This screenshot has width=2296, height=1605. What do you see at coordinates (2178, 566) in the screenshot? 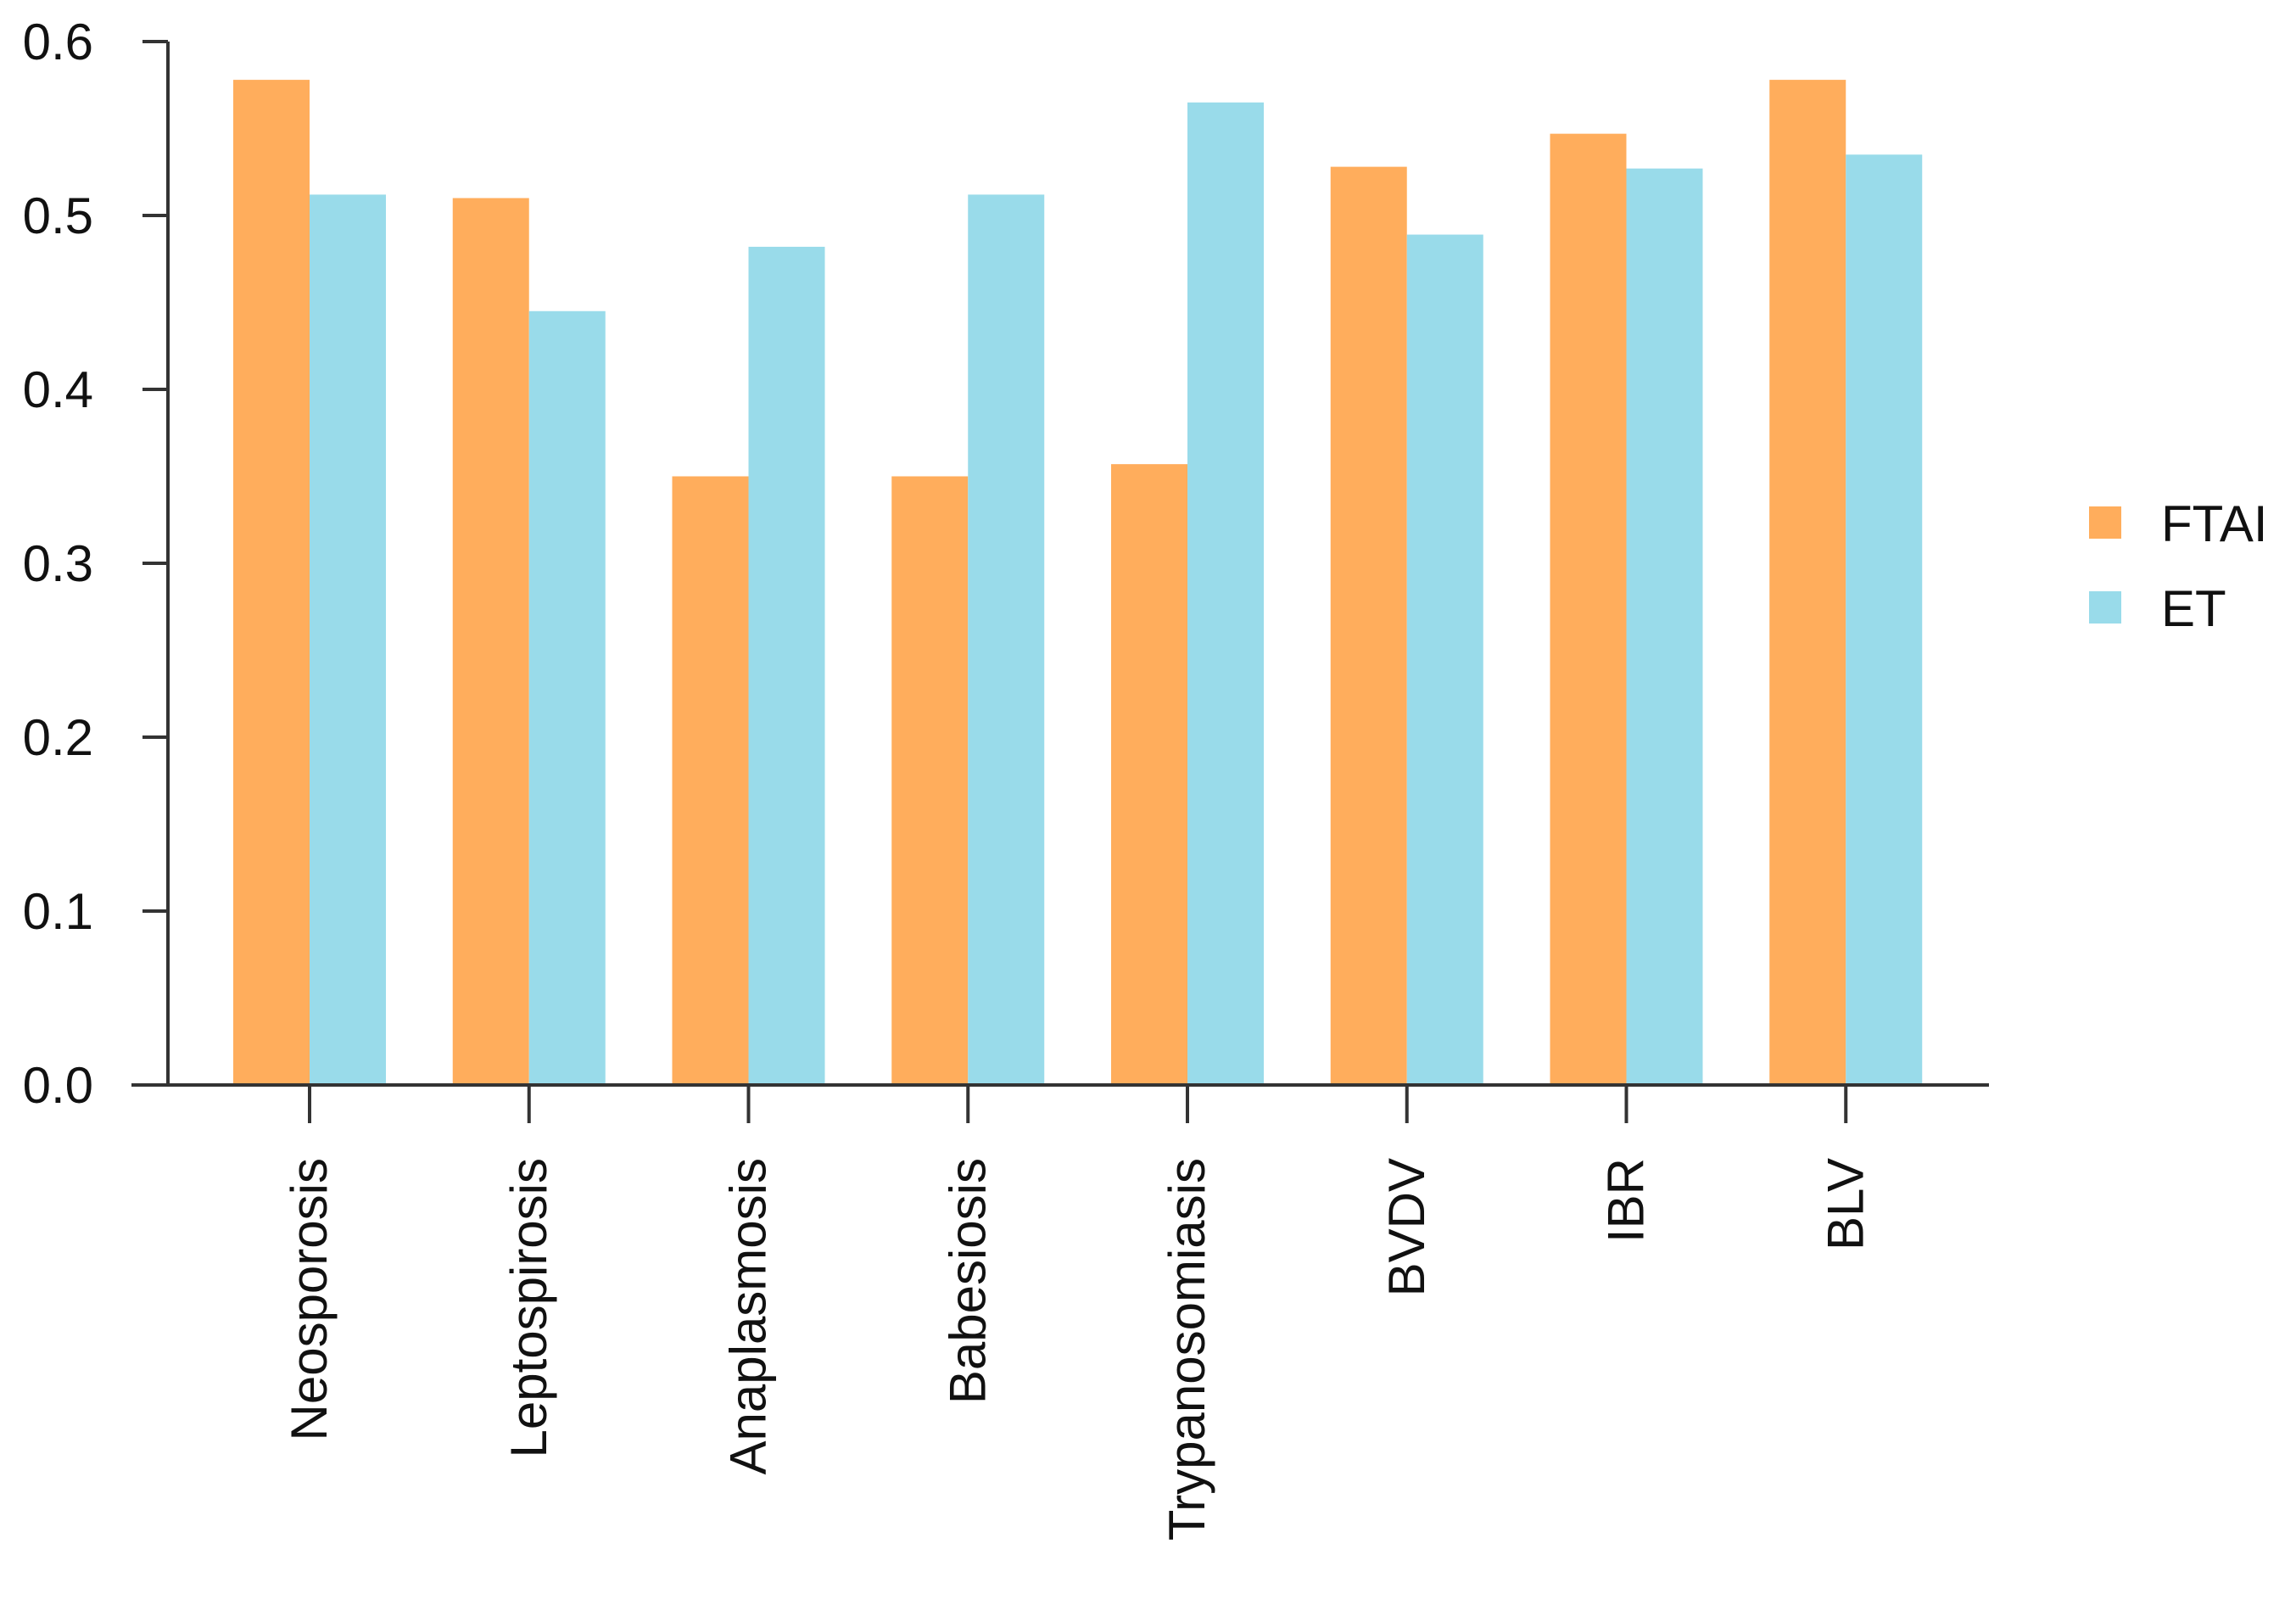
I see `legend: FTAI ET` at bounding box center [2178, 566].